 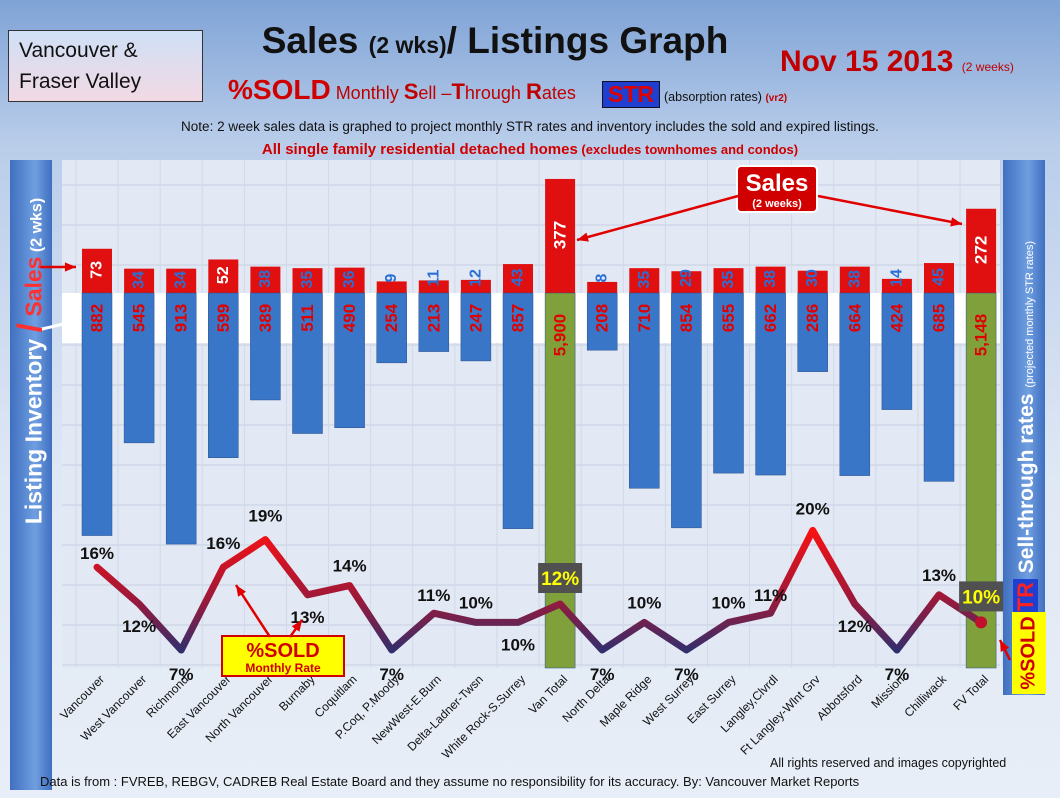 What do you see at coordinates (223, 275) in the screenshot?
I see `sales-value-label: 52` at bounding box center [223, 275].